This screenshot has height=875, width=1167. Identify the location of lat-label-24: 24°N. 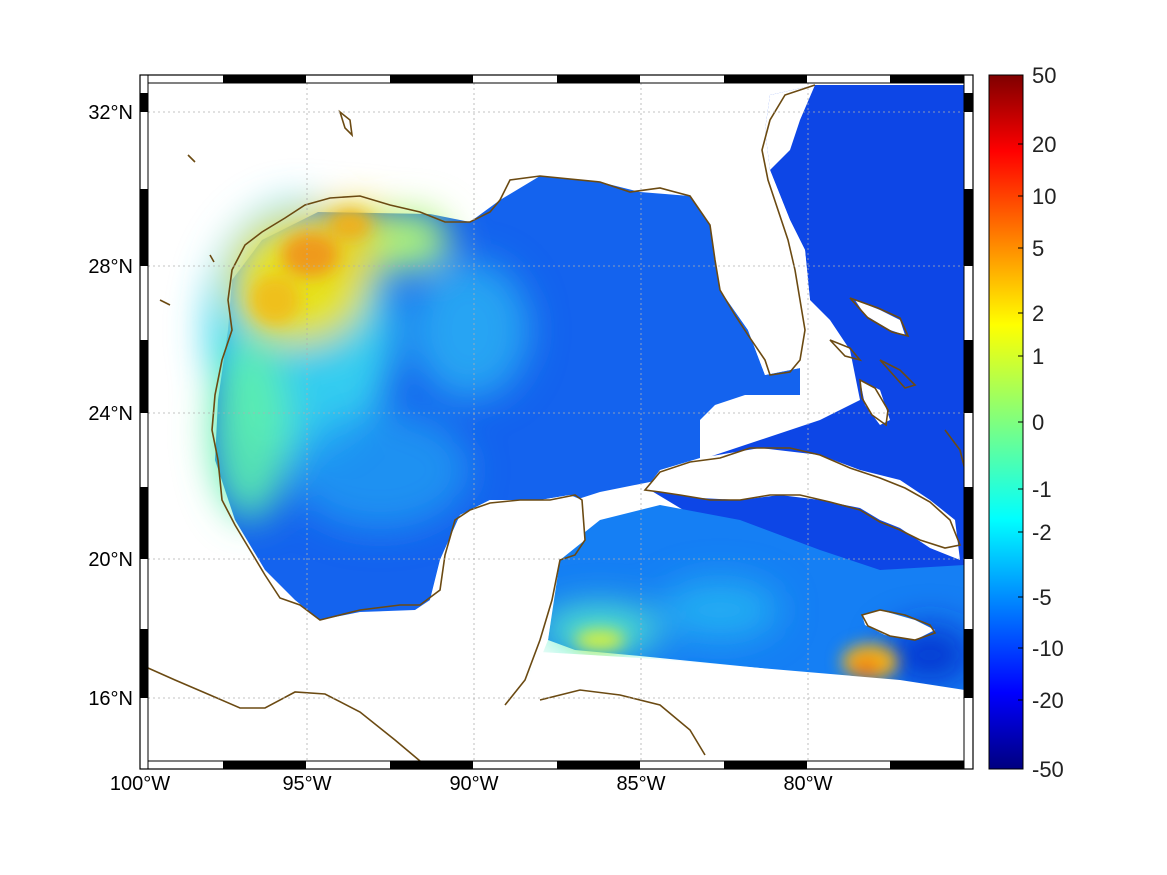
(110, 414).